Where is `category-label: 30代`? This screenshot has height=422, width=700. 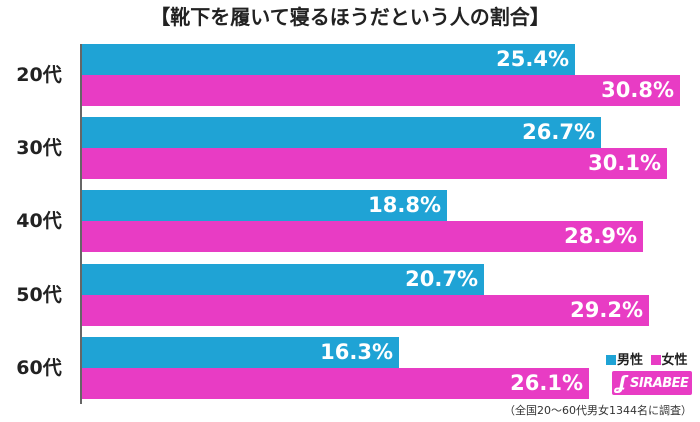
category-label: 30代 is located at coordinates (39, 148).